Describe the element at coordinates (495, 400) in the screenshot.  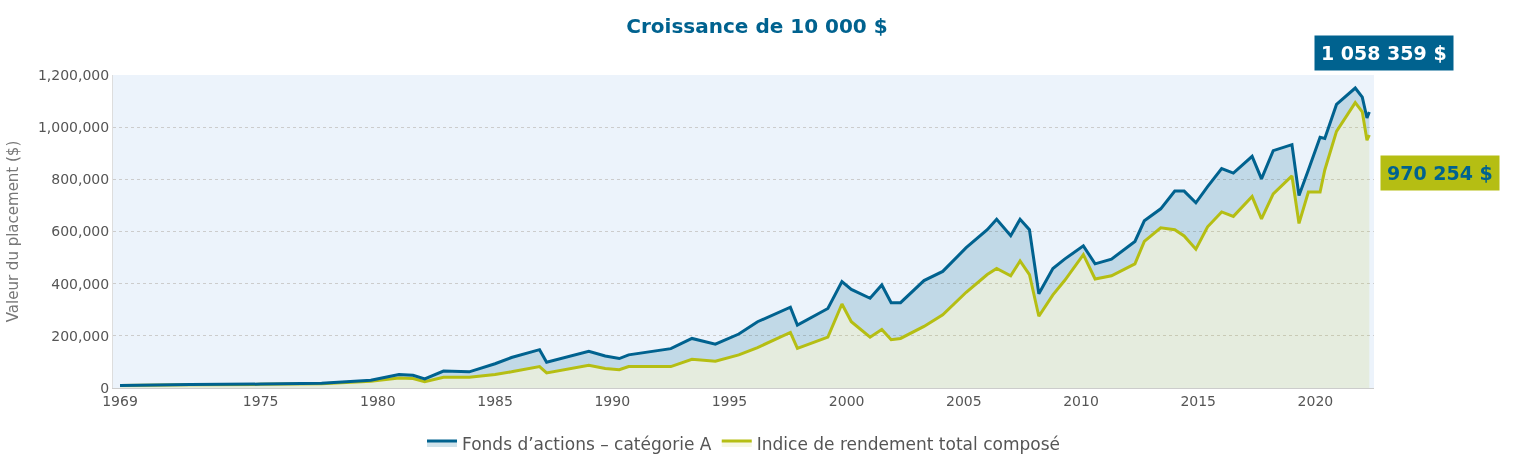
I see `x-tick-label: 1985` at that location.